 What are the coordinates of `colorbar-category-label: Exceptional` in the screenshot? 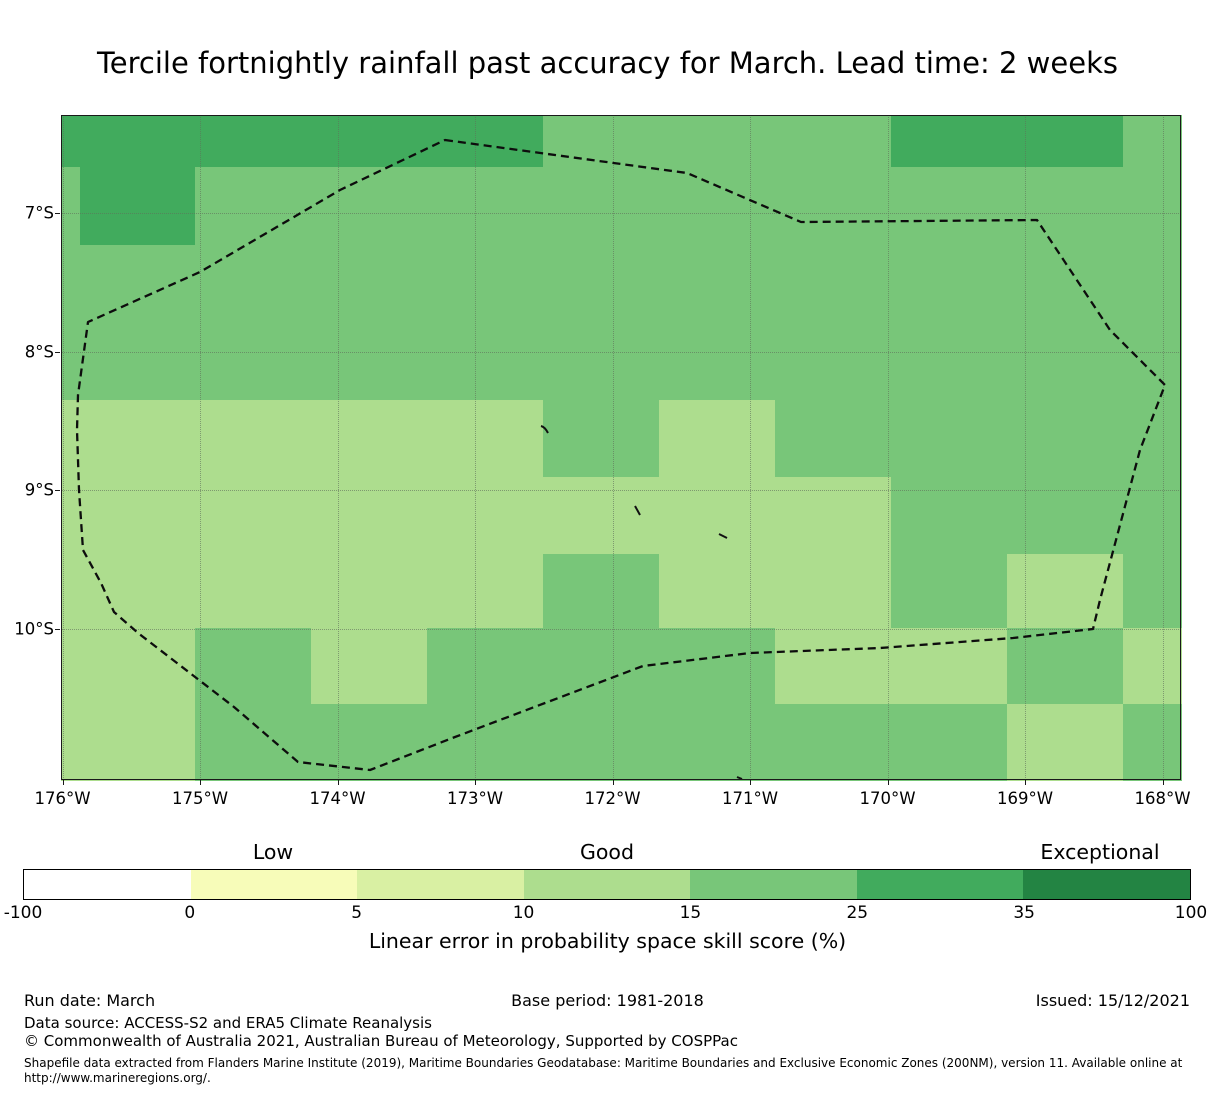 It's located at (1100, 852).